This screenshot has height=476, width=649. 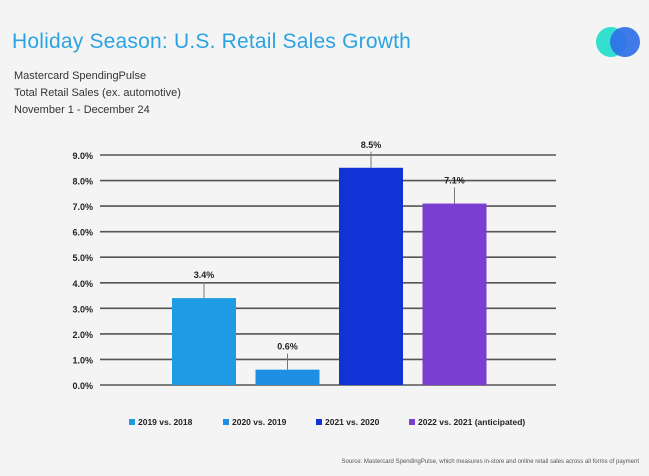 What do you see at coordinates (82, 233) in the screenshot?
I see `y-tick-label: 6.0%` at bounding box center [82, 233].